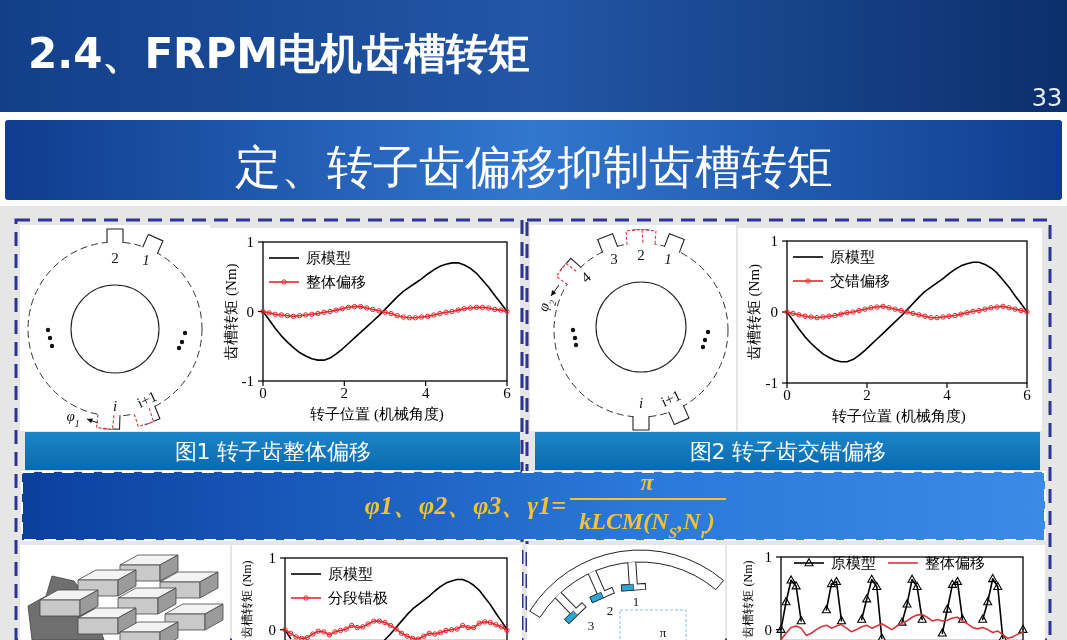 This screenshot has width=1067, height=640. I want to click on text: 4, so click(586, 277).